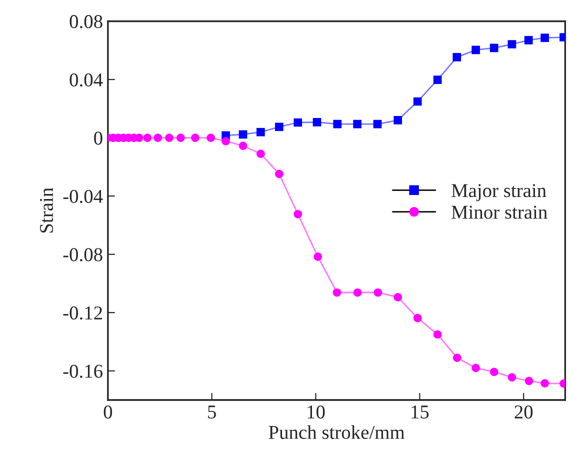 This screenshot has height=452, width=568. Describe the element at coordinates (86, 80) in the screenshot. I see `y-tick-label: 0.04` at that location.